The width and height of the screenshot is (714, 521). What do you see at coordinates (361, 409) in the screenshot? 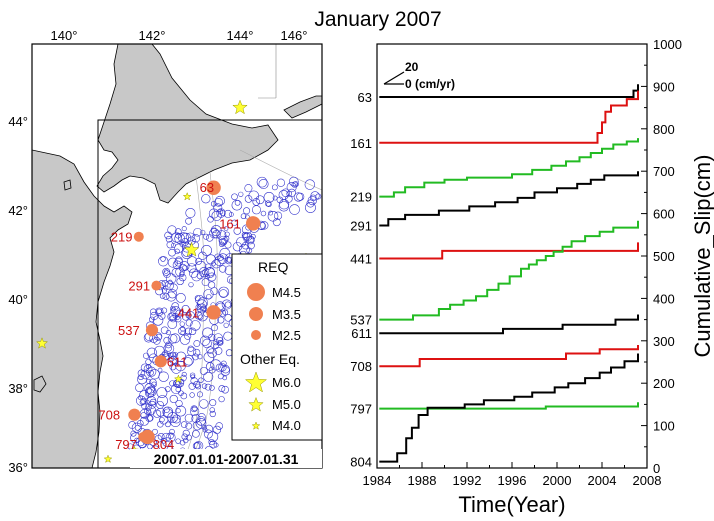
I see `series-label: 797` at bounding box center [361, 409].